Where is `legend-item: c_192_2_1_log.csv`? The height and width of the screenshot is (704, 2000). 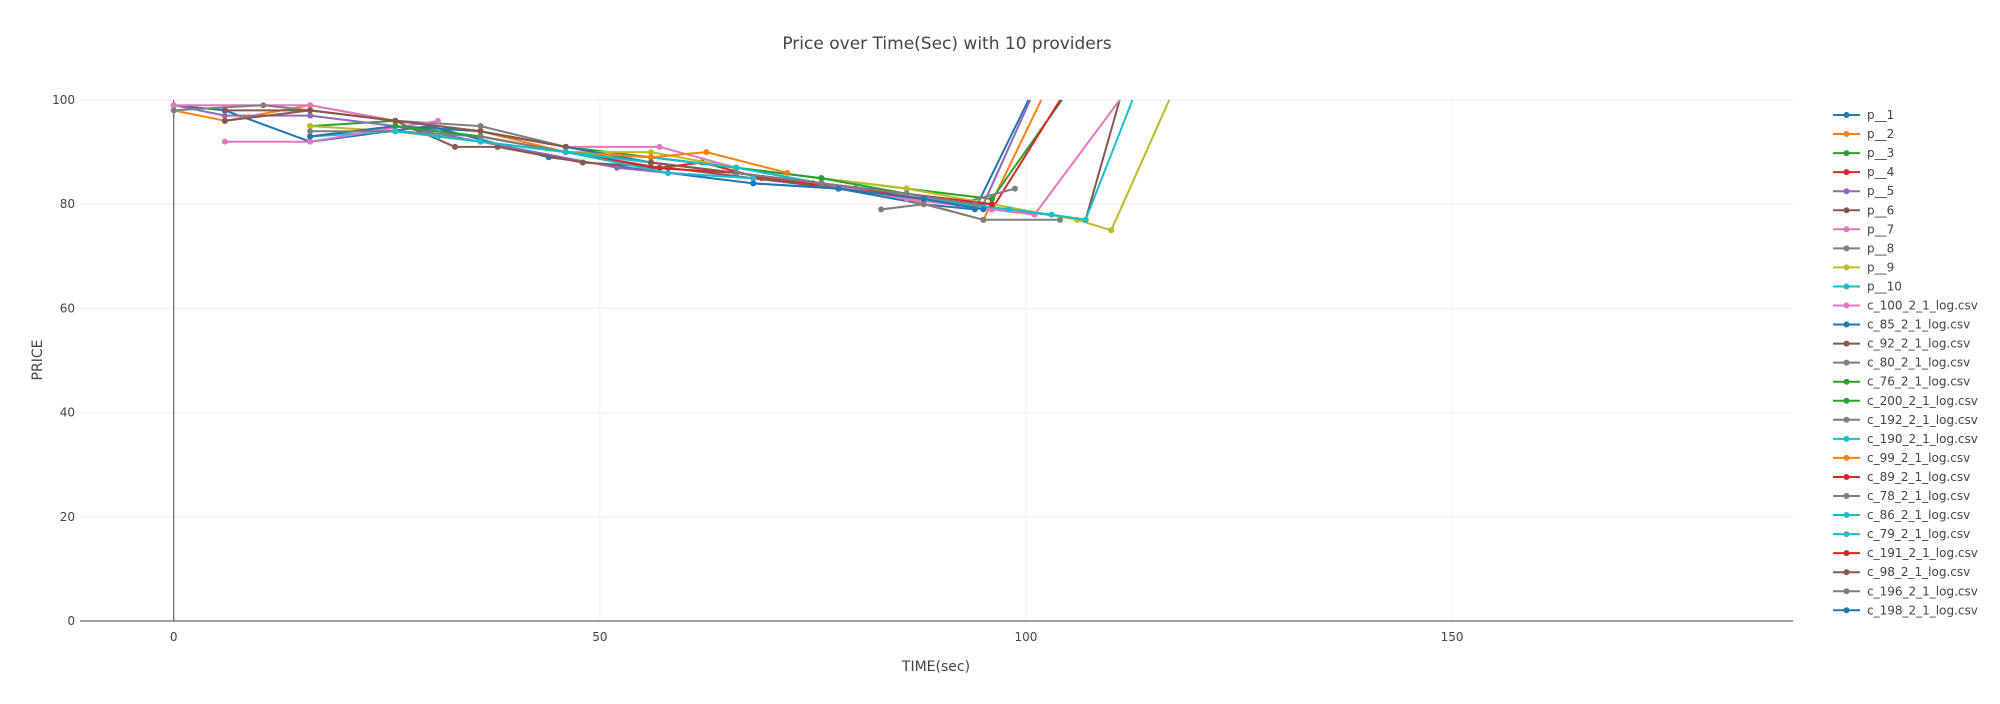
legend-item: c_192_2_1_log.csv is located at coordinates (1905, 420).